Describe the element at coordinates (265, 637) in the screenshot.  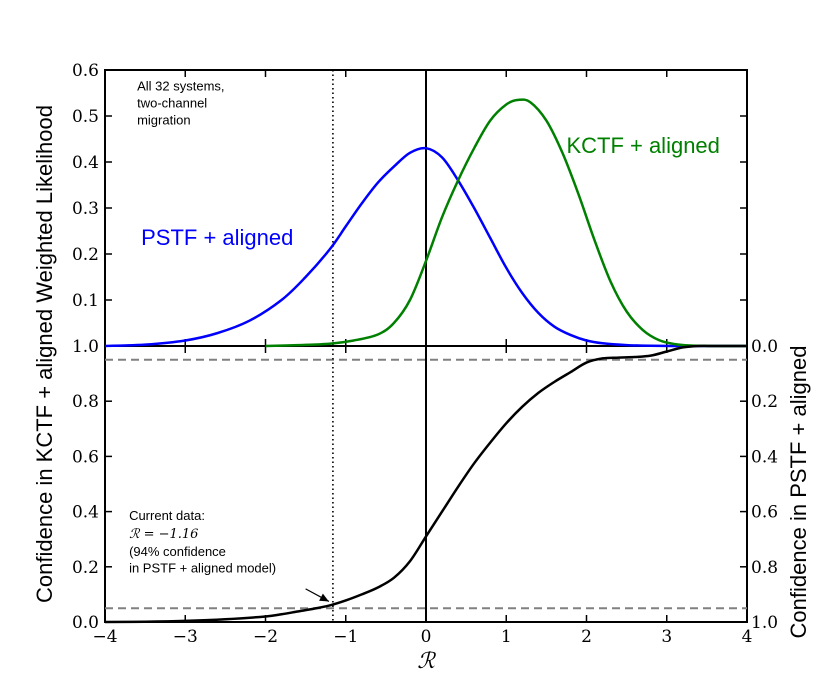
I see `x-tick-label: −2` at that location.